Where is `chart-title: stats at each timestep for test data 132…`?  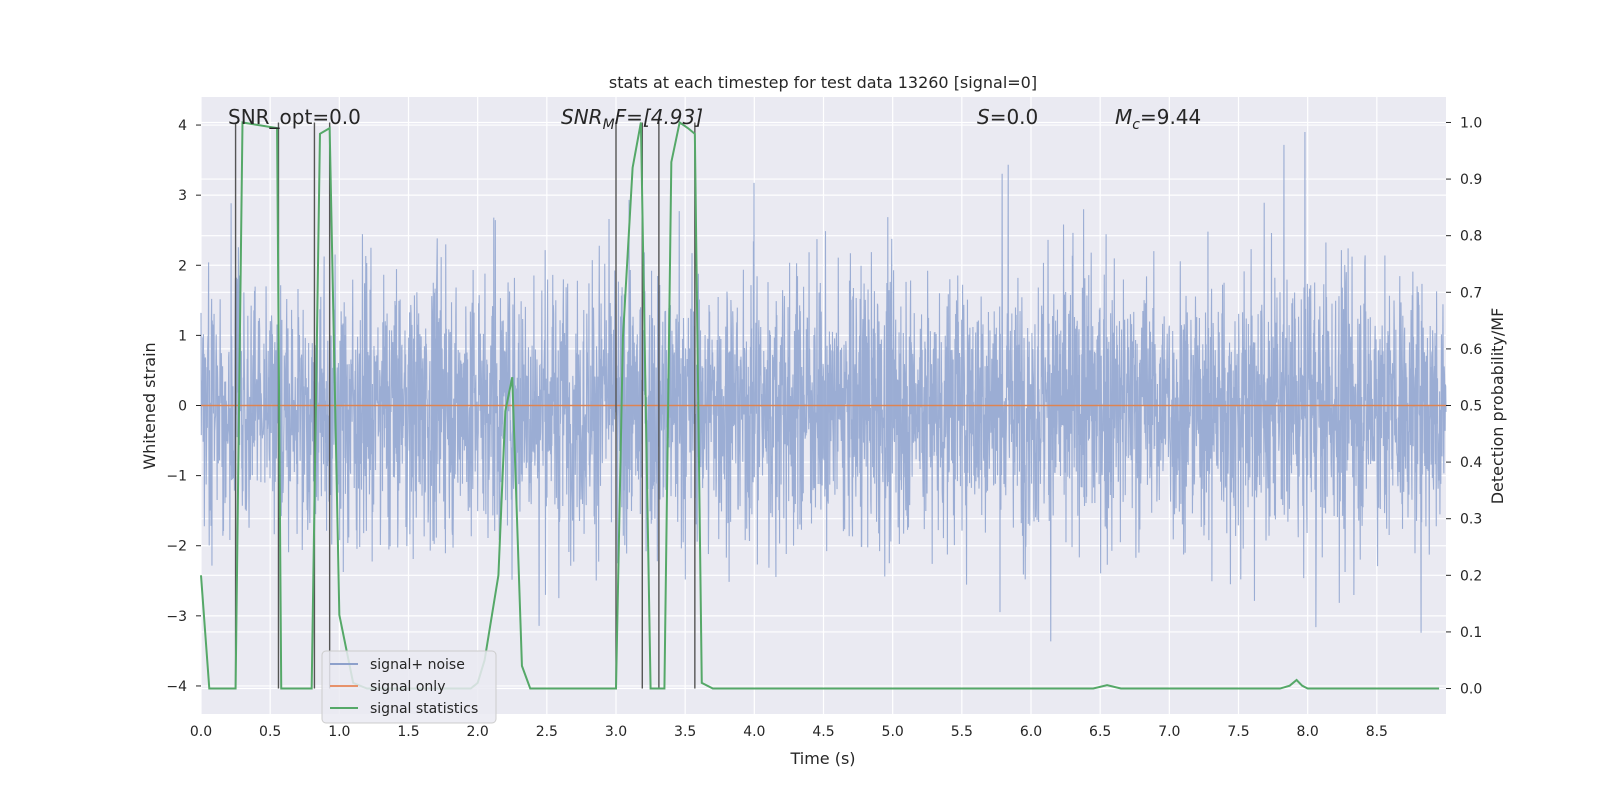 chart-title: stats at each timestep for test data 132… is located at coordinates (823, 82).